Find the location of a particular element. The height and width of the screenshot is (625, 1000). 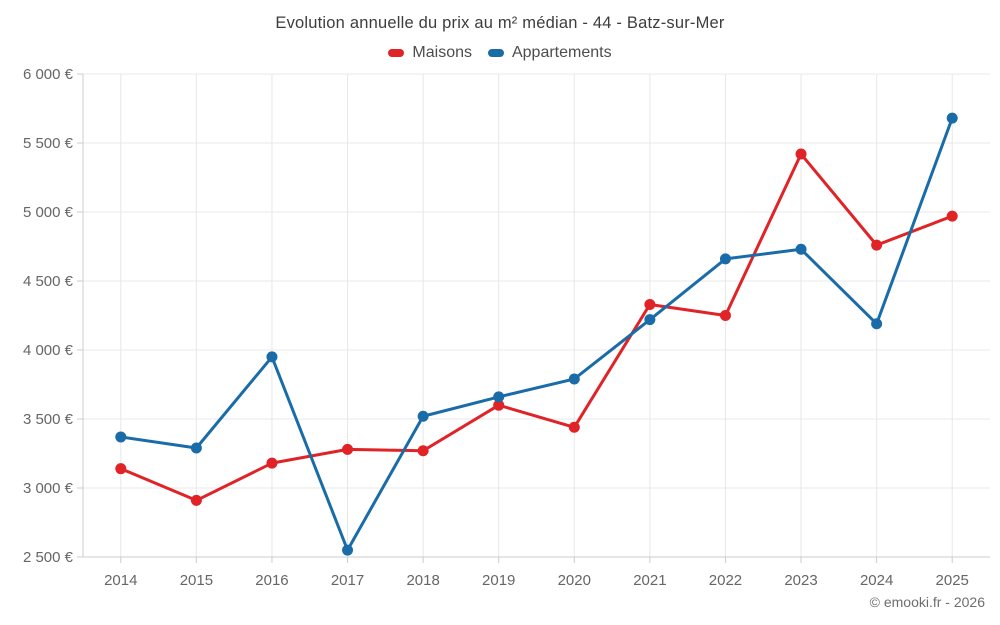

chart-legend: Maisons Appartements is located at coordinates (500, 53).